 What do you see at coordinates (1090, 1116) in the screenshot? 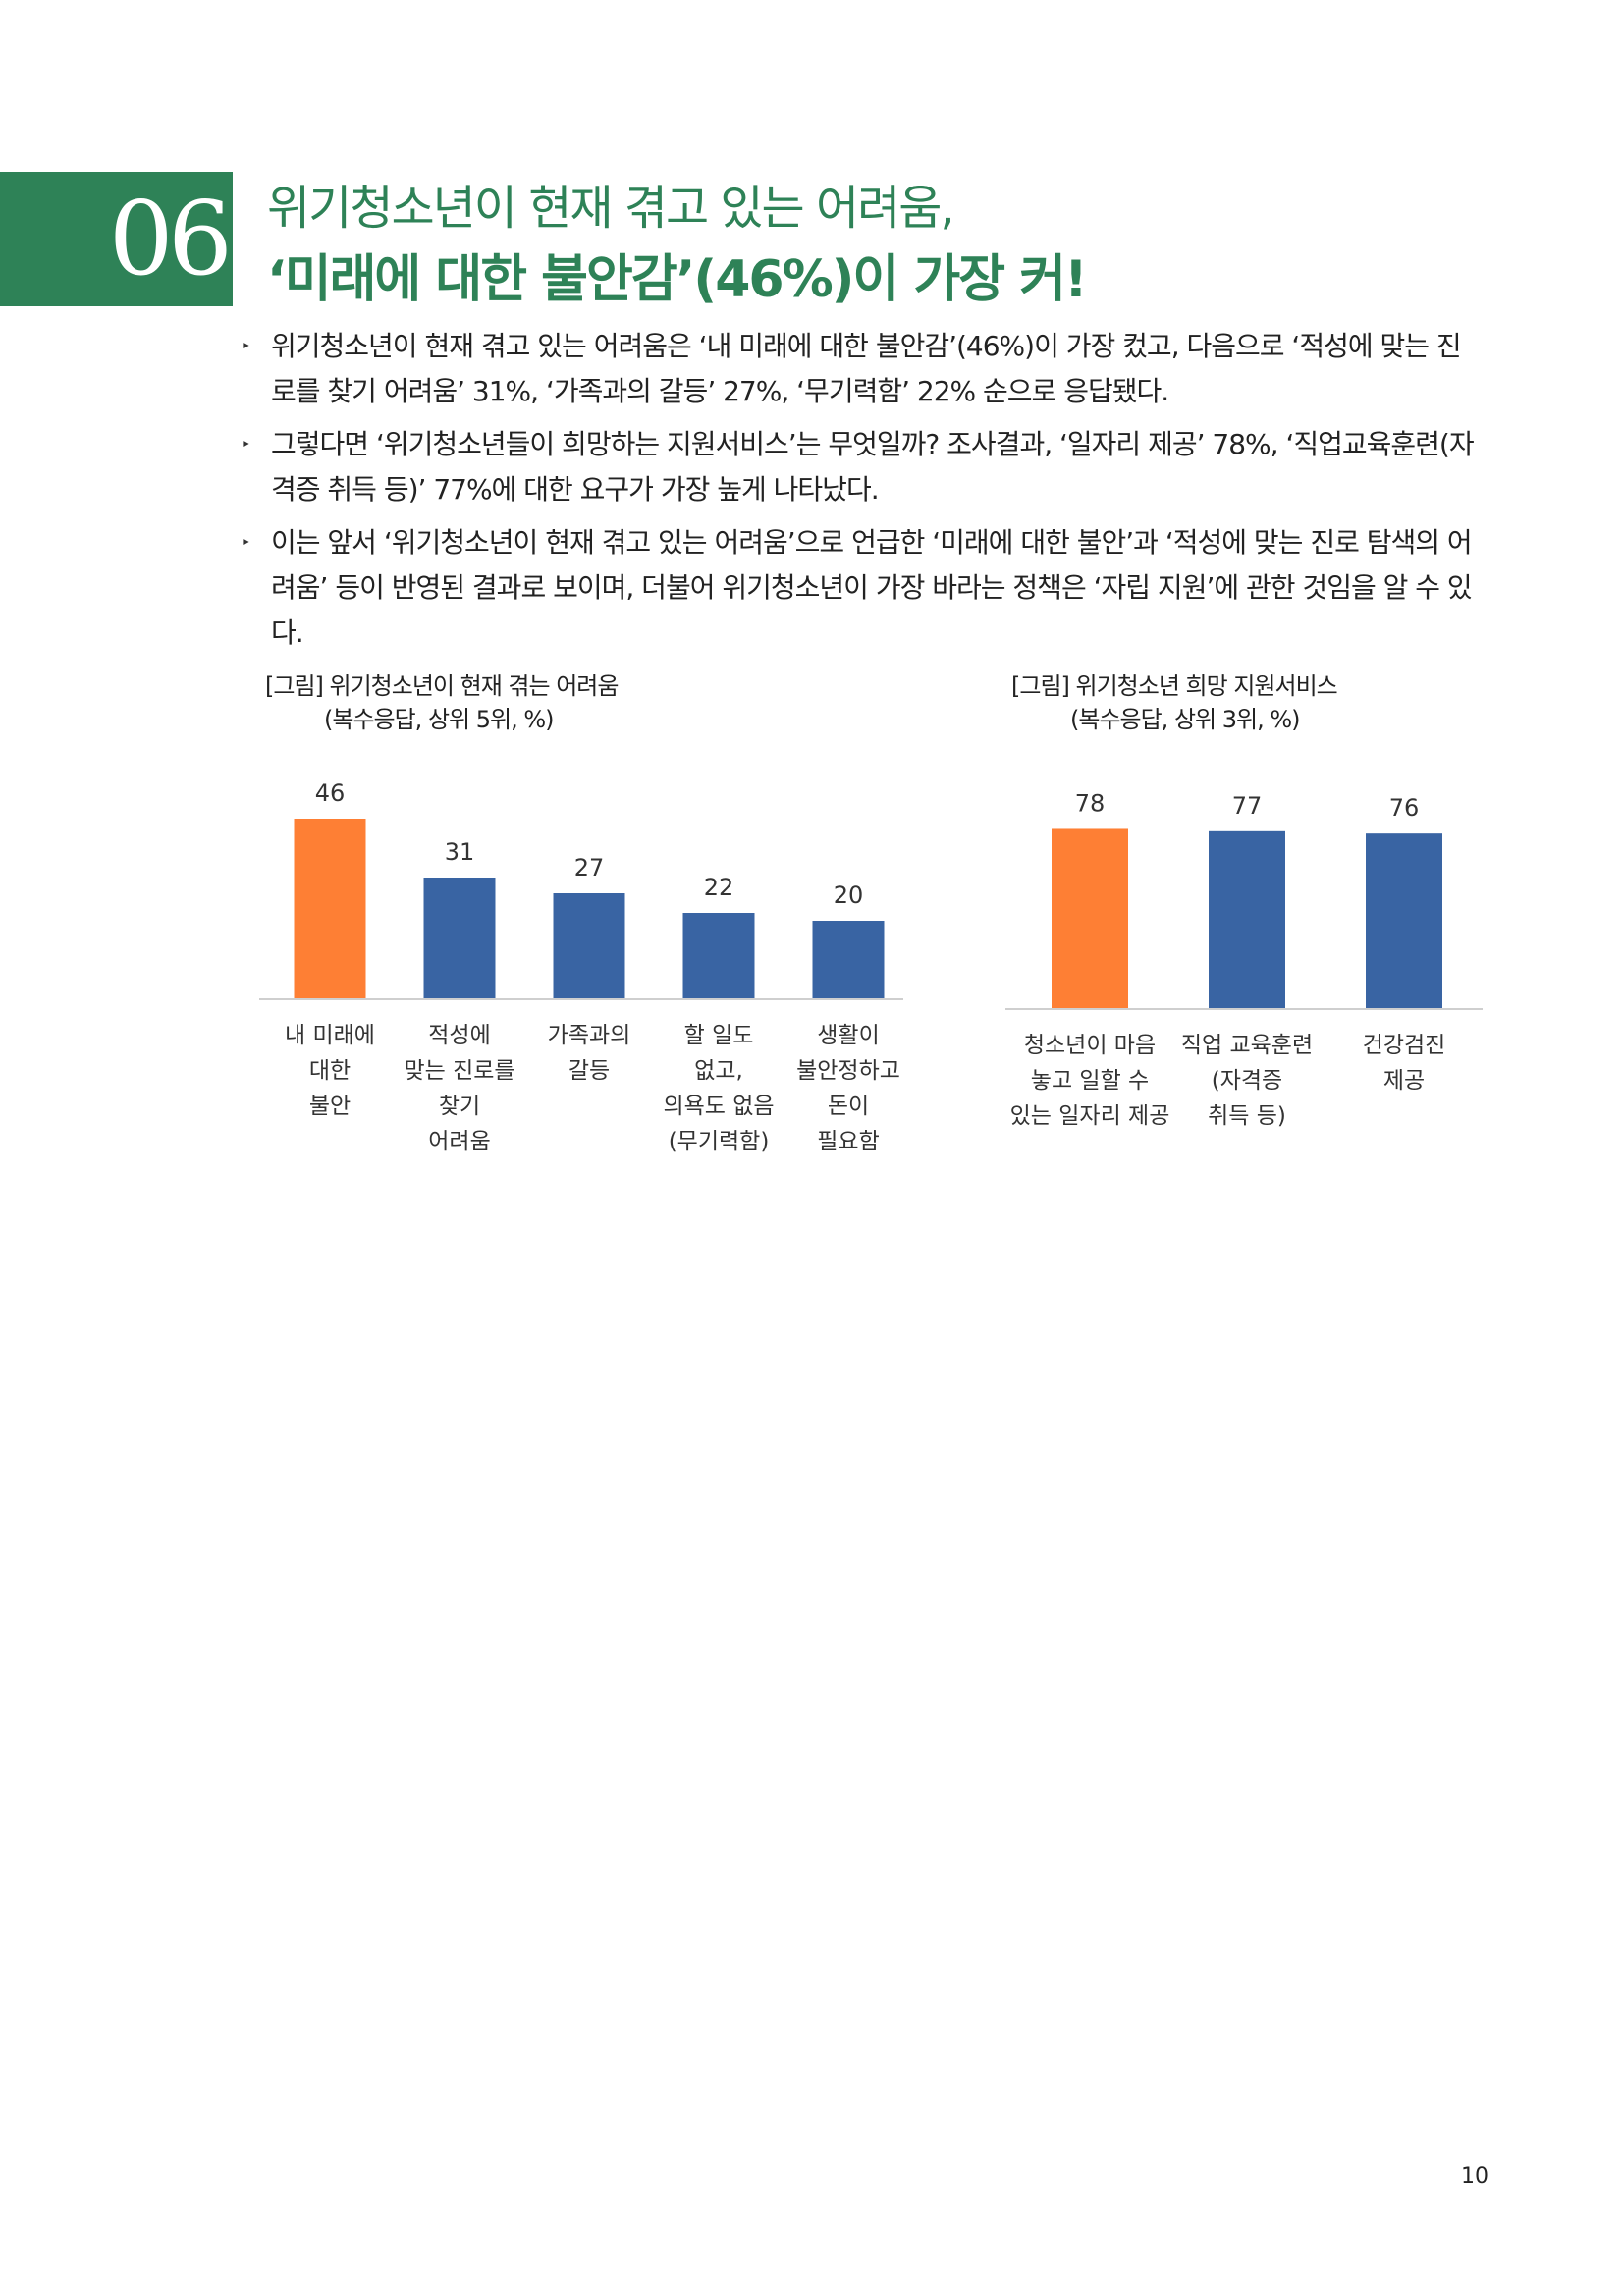
I see `category-label-line: 있는 일자리 제공` at bounding box center [1090, 1116].